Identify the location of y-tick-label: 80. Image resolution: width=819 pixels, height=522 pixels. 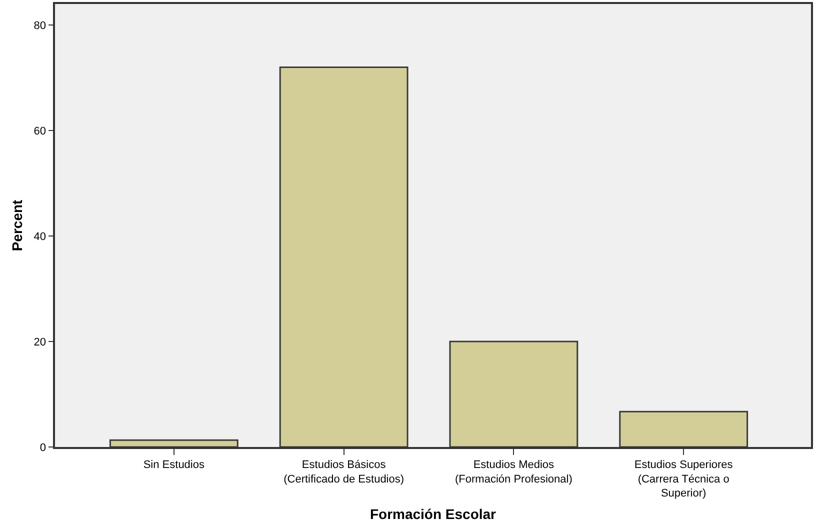
(40, 26).